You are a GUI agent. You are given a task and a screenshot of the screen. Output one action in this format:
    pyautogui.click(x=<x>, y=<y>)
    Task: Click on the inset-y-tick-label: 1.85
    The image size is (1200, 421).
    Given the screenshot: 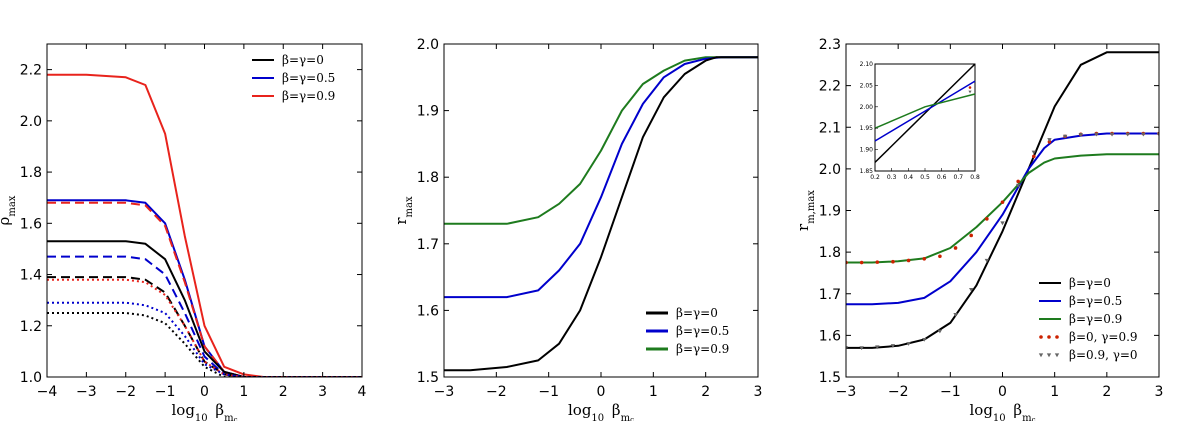 What is the action you would take?
    pyautogui.click(x=867, y=171)
    